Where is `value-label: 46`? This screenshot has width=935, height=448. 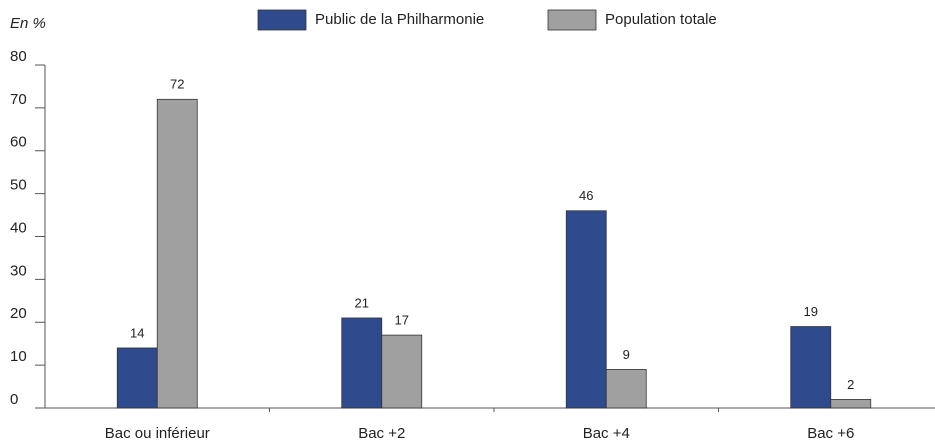
value-label: 46 is located at coordinates (586, 195).